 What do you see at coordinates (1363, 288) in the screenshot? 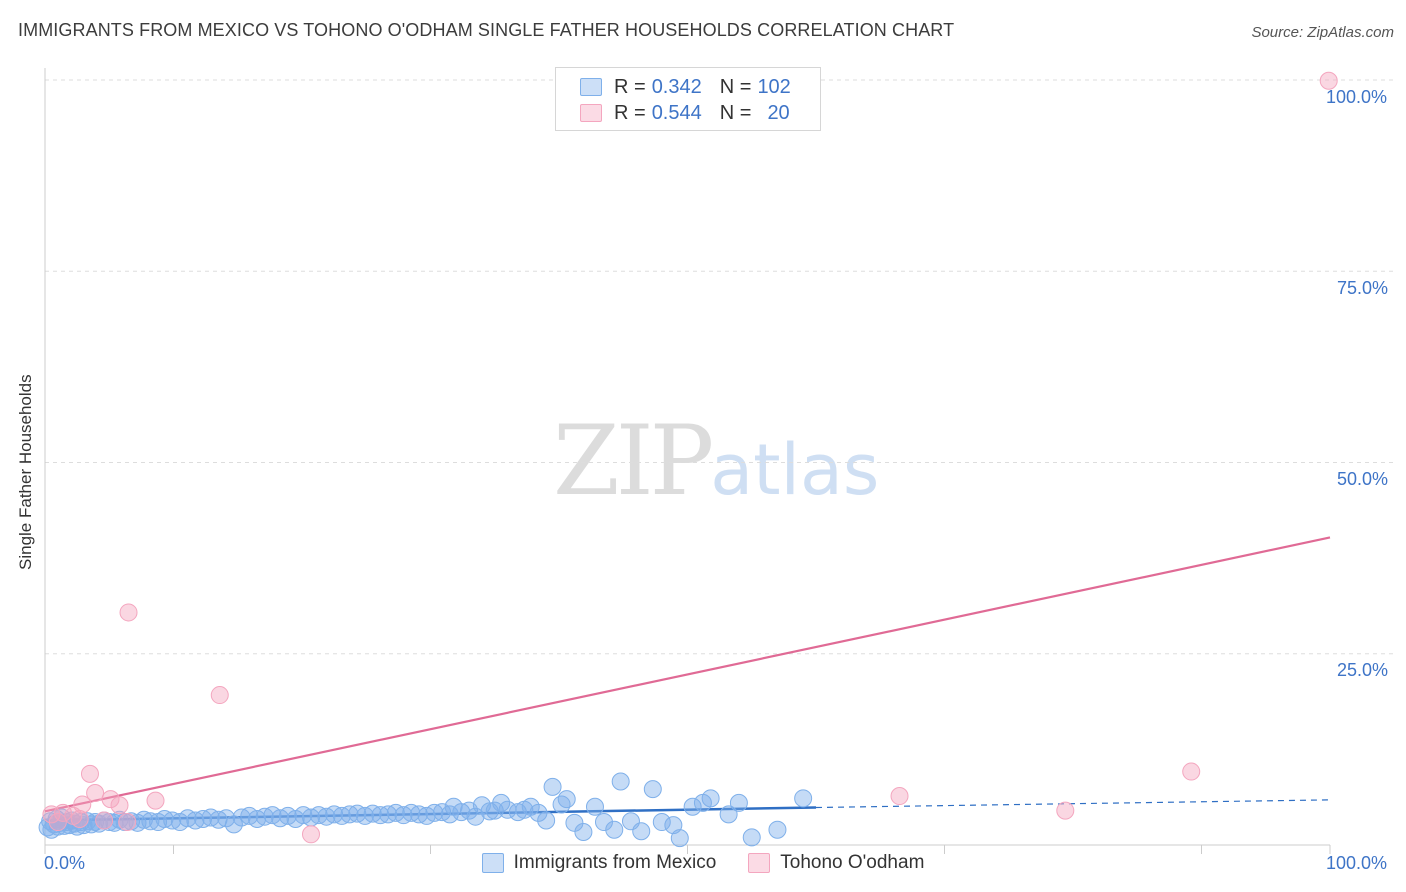
I see `y-tick-75: 75.0%` at bounding box center [1363, 288].